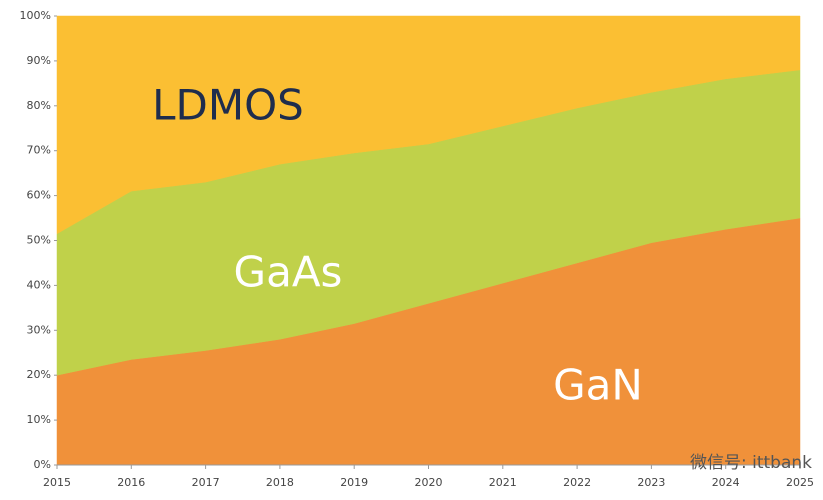 The width and height of the screenshot is (823, 500). Describe the element at coordinates (726, 482) in the screenshot. I see `x-tick-label: 2024` at that location.